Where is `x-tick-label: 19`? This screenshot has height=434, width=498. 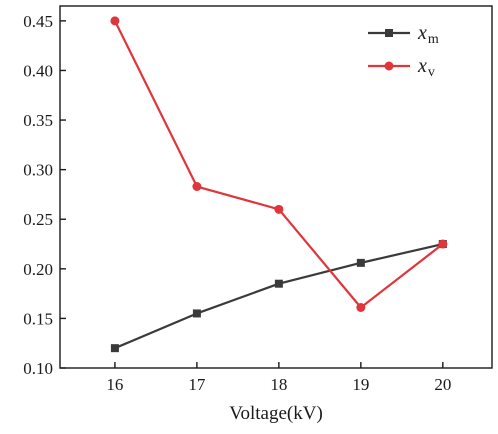 x-tick-label: 19 is located at coordinates (360, 384).